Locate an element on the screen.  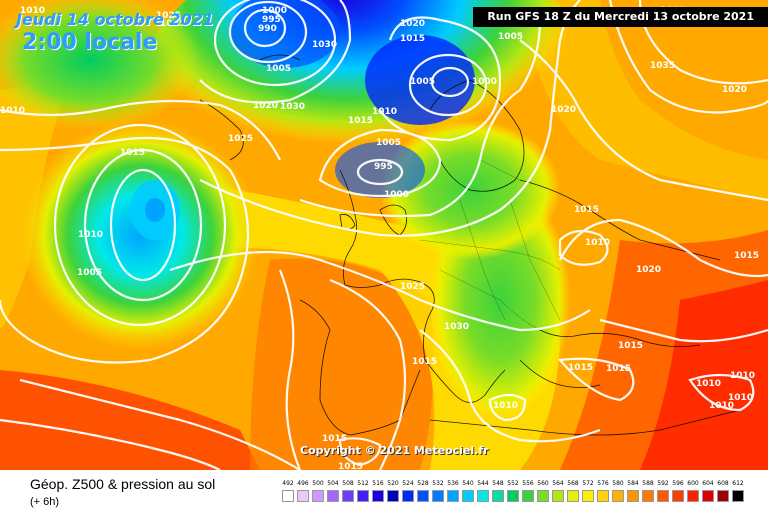
scale-label: 596 is located at coordinates (678, 483).